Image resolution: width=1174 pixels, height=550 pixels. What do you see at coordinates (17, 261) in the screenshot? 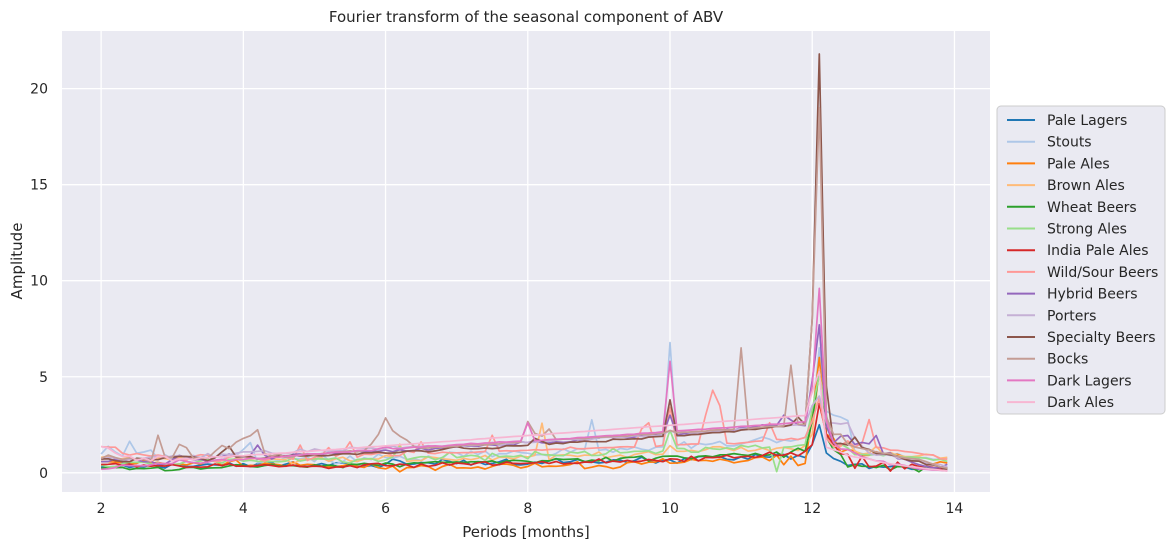
I see `y-axis-label: Amplitude` at bounding box center [17, 261].